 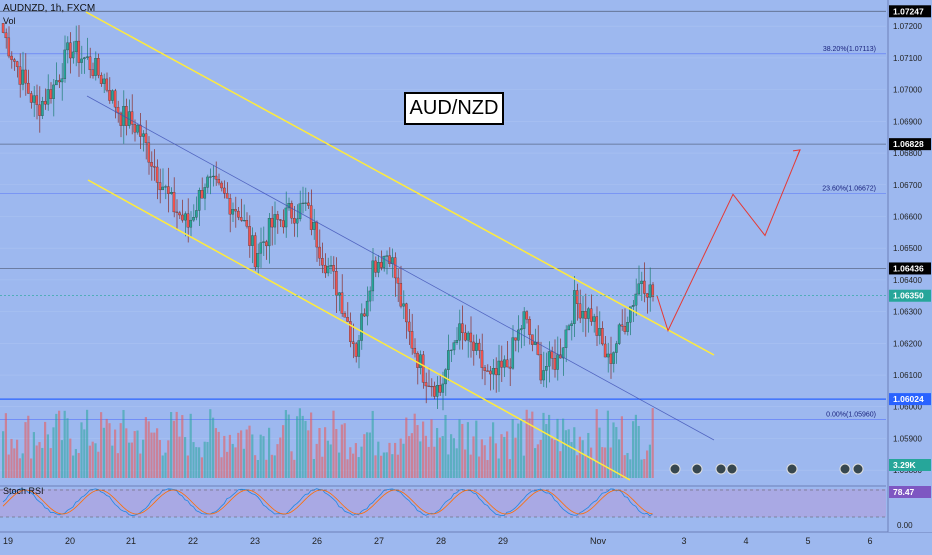 I want to click on annotation-title: AUD/NZD, so click(x=454, y=108).